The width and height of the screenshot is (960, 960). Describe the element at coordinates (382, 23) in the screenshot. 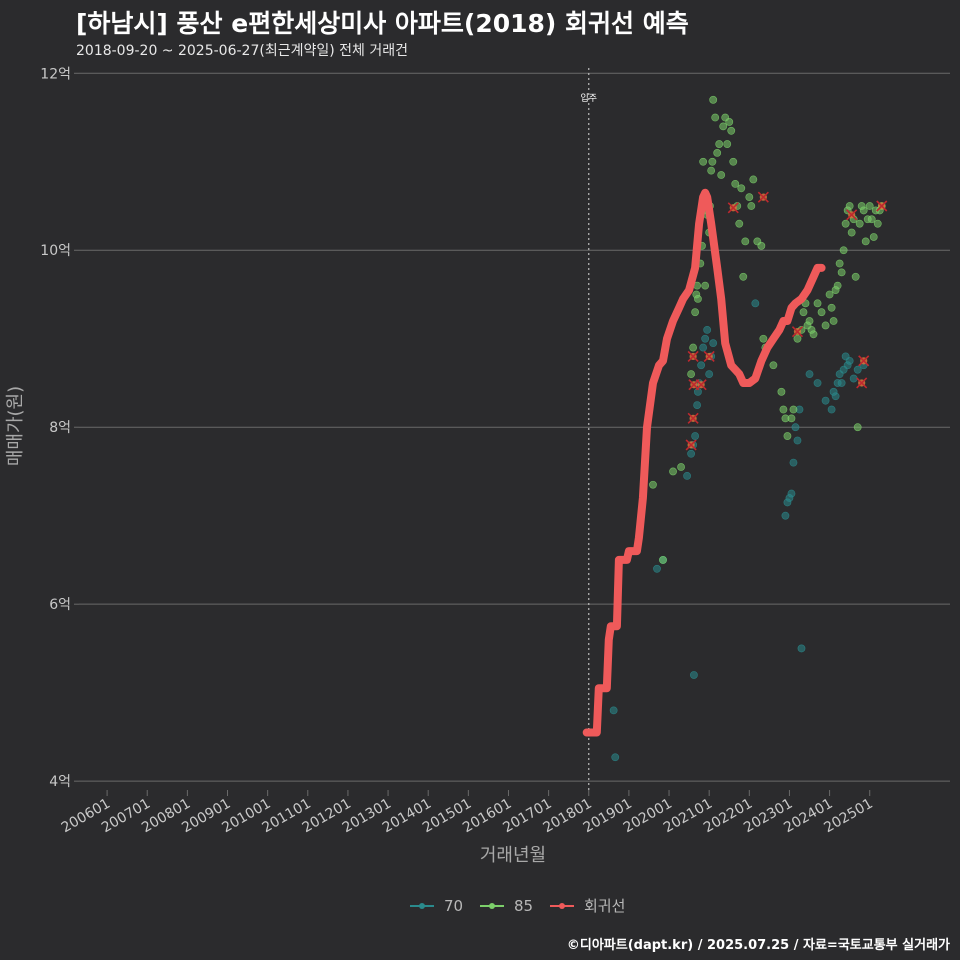

I see `chart-title: [하남시] 풍산 e편한세상미사 아파트(2018) 회귀선 예측` at that location.